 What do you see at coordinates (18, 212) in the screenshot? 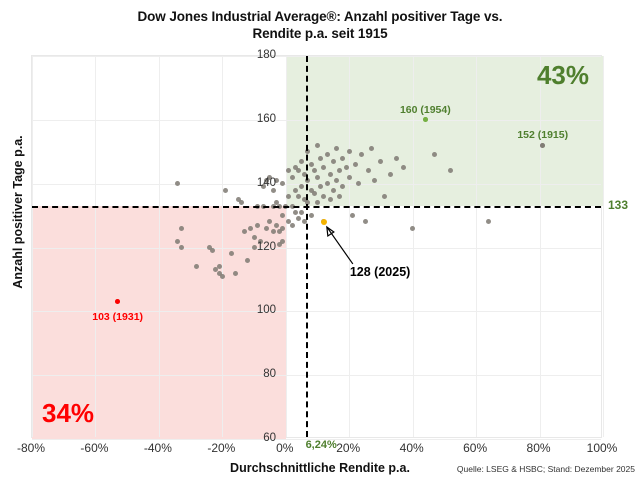
I see `y-axis-title: Anzahl positiver Tage p.a.` at bounding box center [18, 212].